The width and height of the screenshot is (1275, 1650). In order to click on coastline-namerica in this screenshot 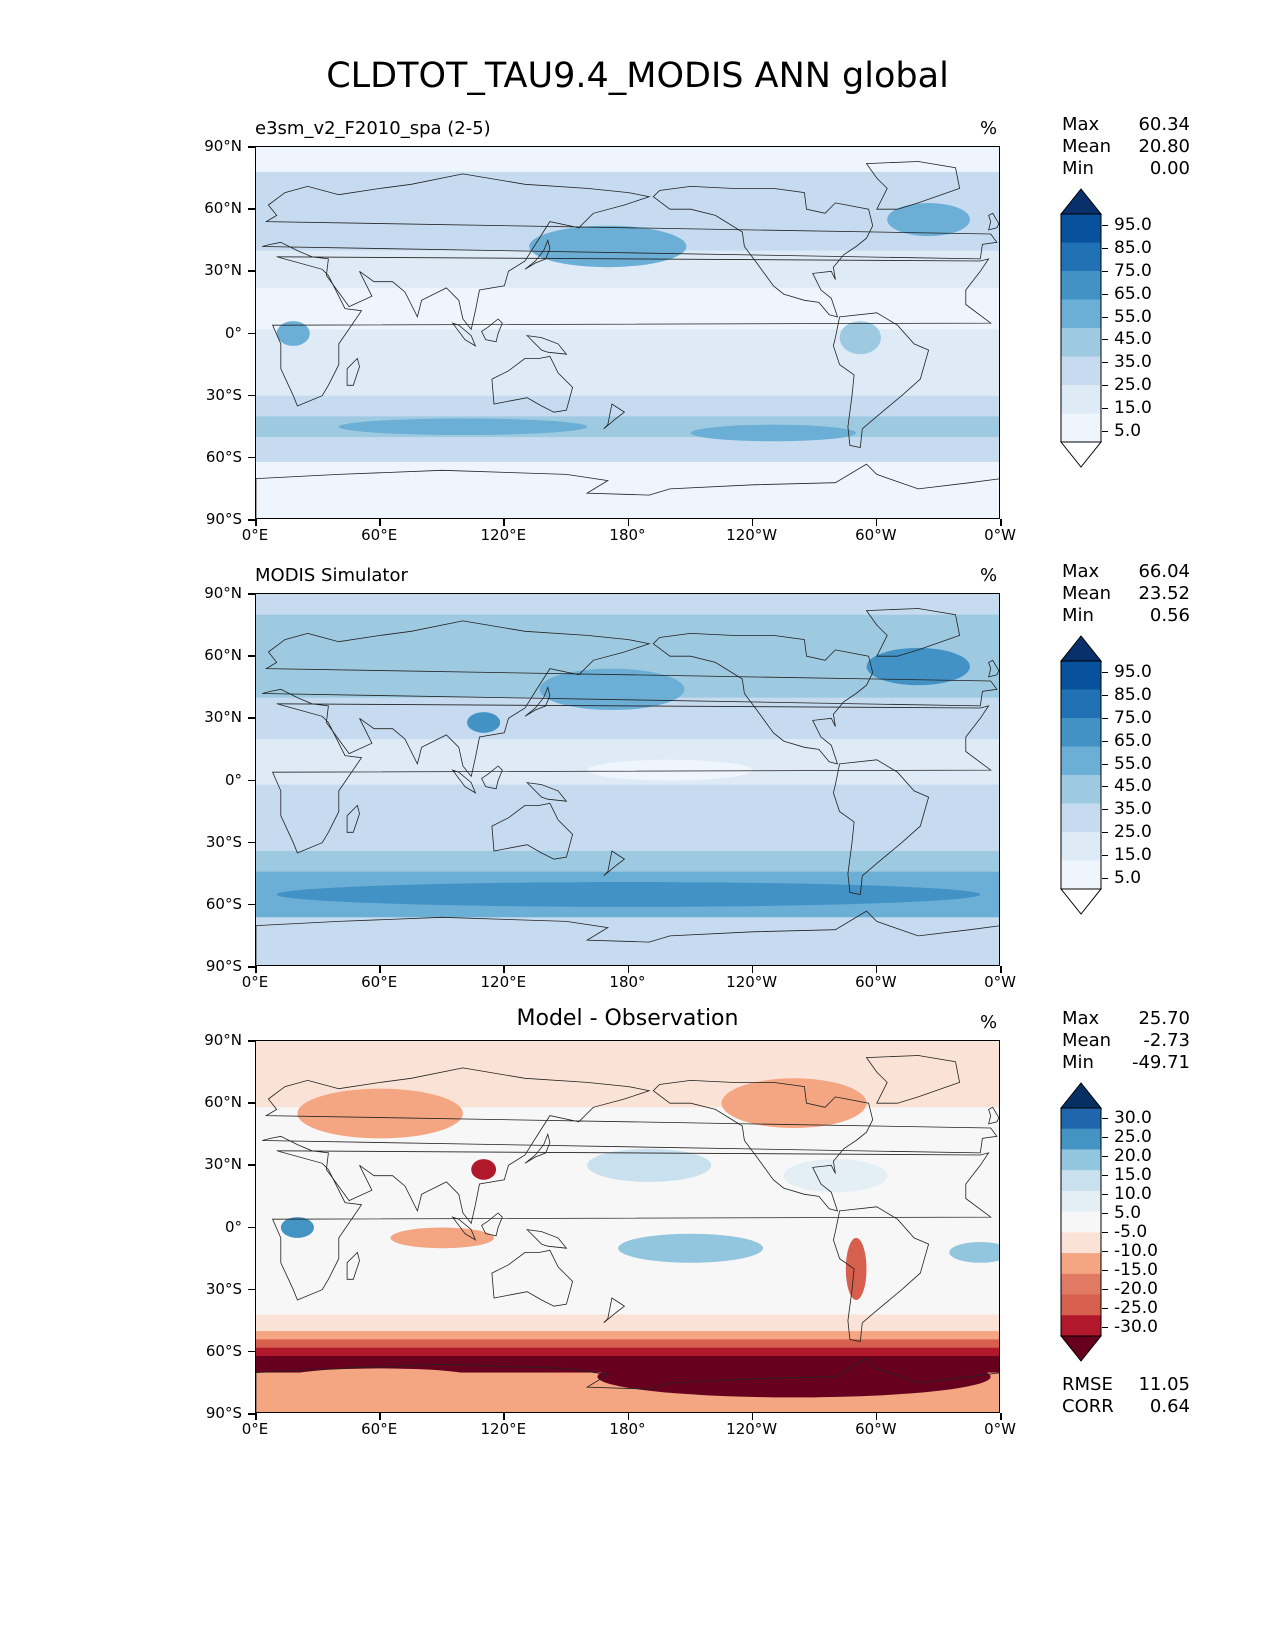, I will do `click(763, 698)`.